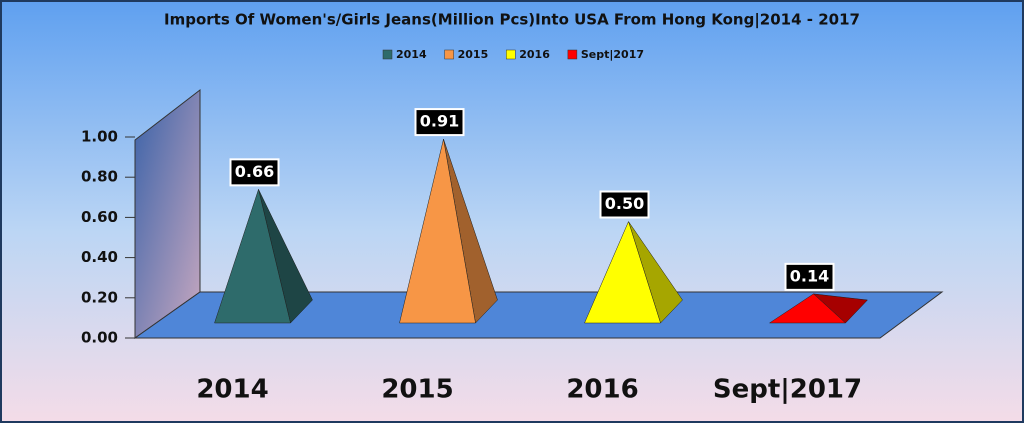  I want to click on legend-label: 2016, so click(534, 54).